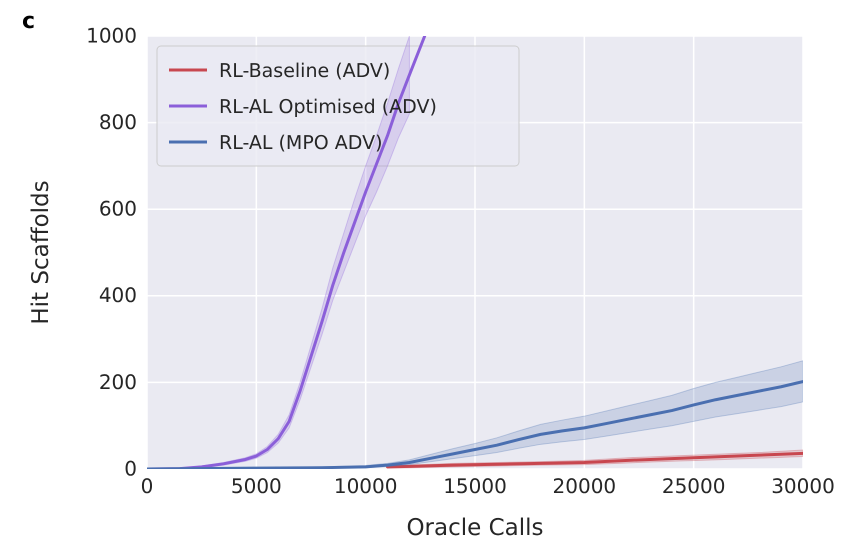 The height and width of the screenshot is (546, 846). Describe the element at coordinates (694, 486) in the screenshot. I see `x-tick-label: 25000` at that location.